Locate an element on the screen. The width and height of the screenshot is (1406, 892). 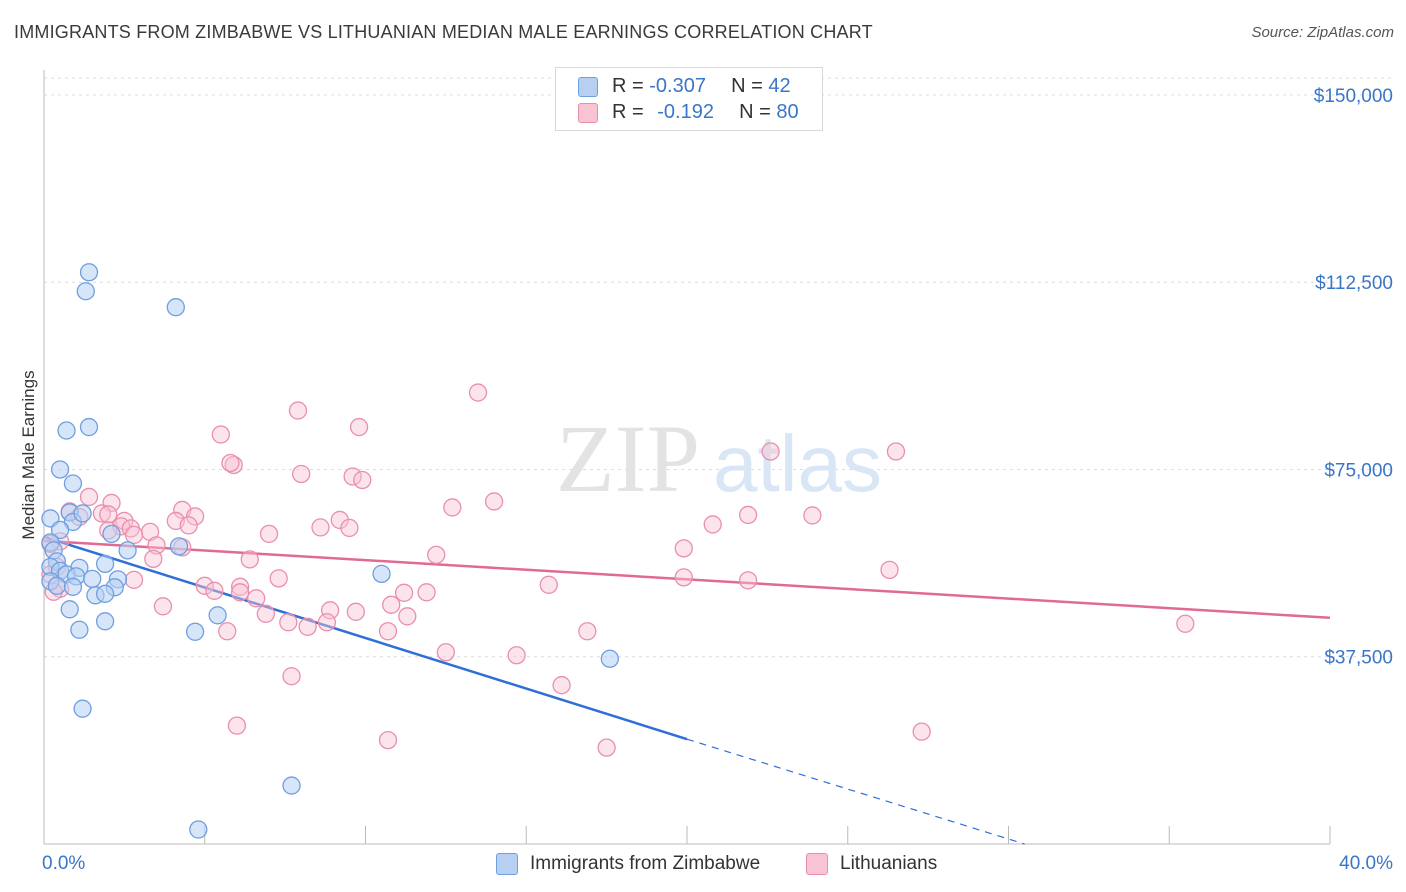
legend-r-value: -0.192 is located at coordinates (685, 112).